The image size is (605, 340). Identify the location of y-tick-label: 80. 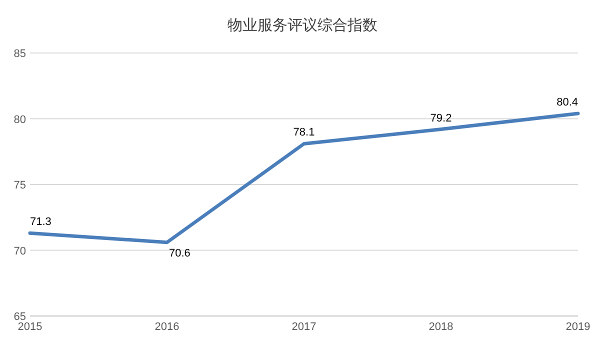
(20, 120).